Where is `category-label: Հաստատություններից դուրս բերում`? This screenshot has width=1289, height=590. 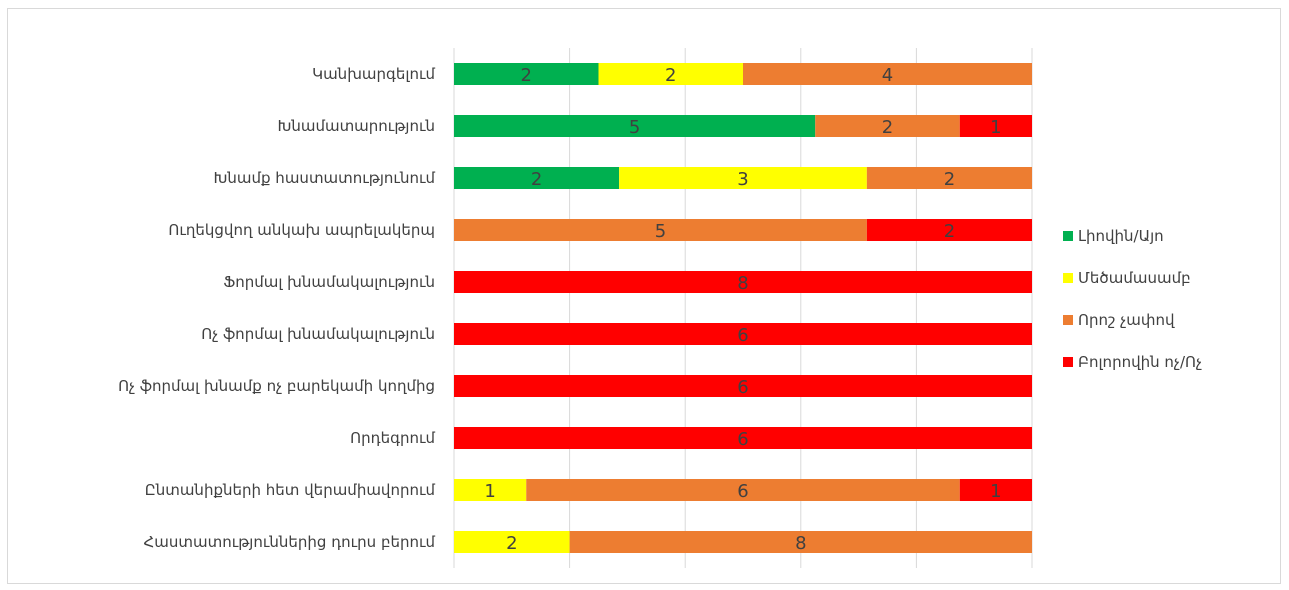 category-label: Հաստատություններից դուրս բերում is located at coordinates (290, 542).